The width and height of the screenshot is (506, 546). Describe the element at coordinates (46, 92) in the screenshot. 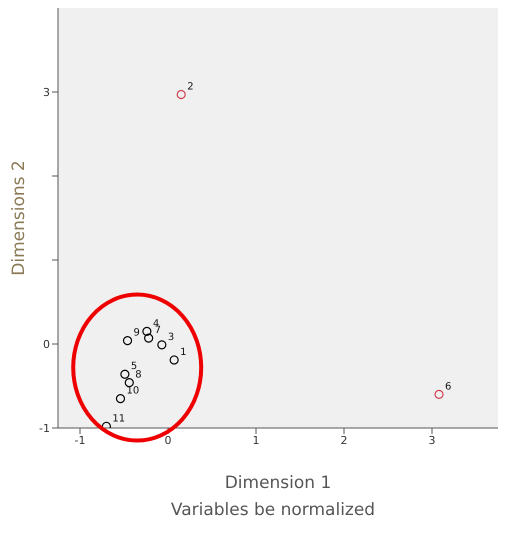

I see `y-tick-label: 3` at that location.